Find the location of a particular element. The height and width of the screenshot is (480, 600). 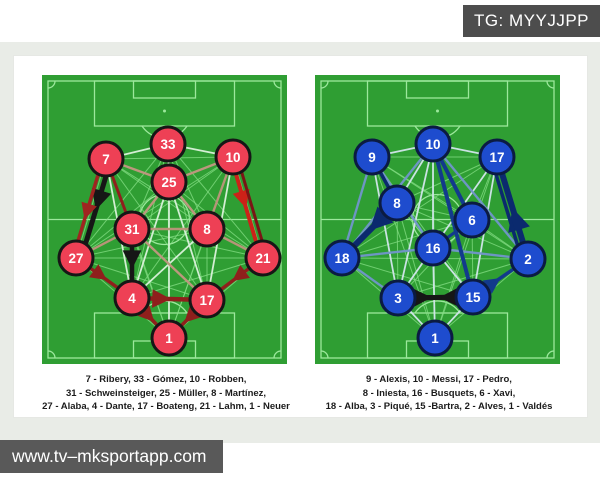

player-node-7: 7 is located at coordinates (106, 159).